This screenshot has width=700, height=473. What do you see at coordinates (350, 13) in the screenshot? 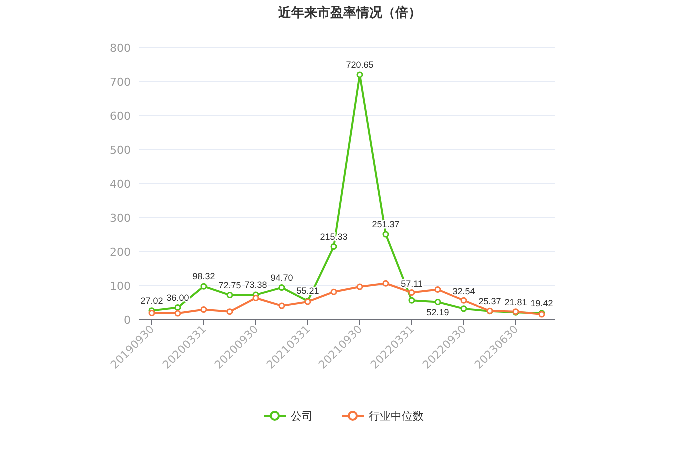
I see `chart-title: 近年来市盈率情况（倍）` at bounding box center [350, 13].